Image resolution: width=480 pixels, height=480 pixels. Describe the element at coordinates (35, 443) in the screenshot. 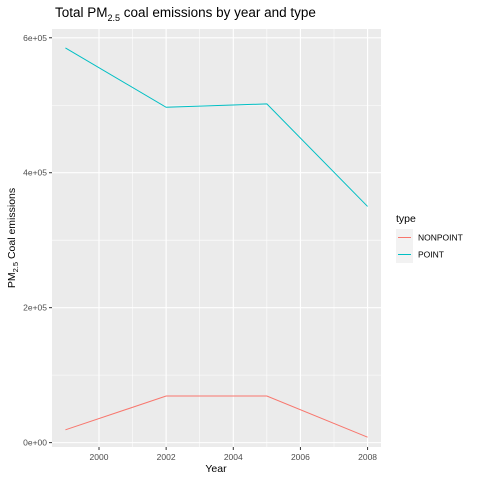

I see `y-tick-label: 0e+00` at that location.